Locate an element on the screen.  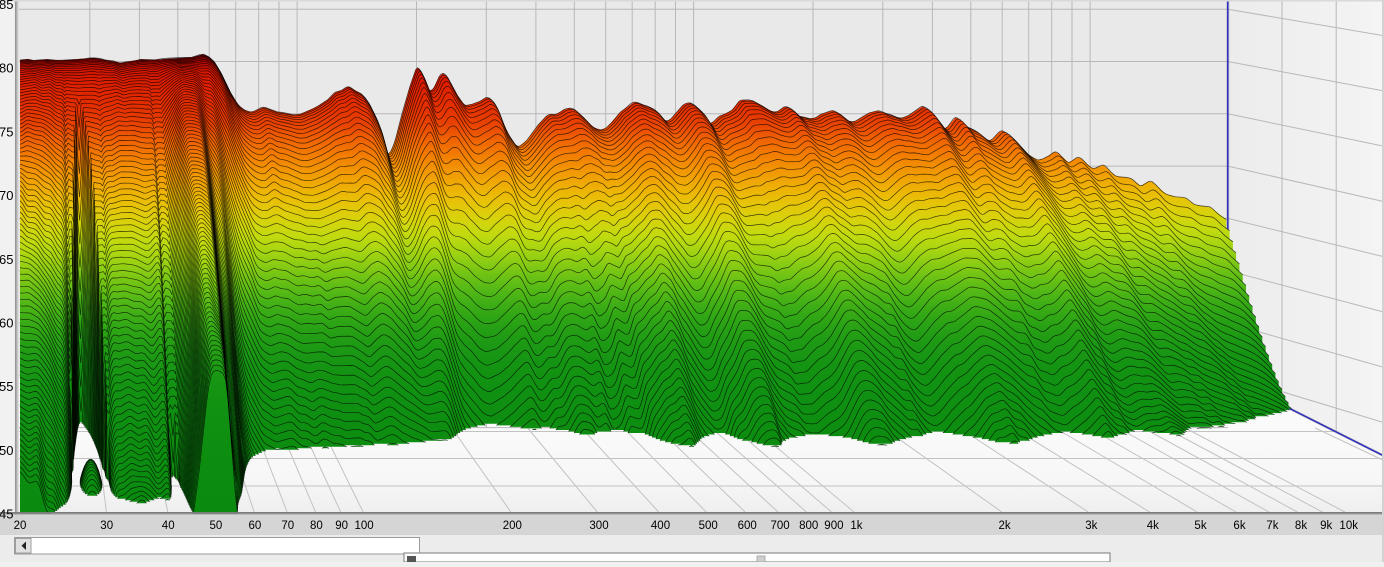
svg-text: 75 is located at coordinates (7, 131).